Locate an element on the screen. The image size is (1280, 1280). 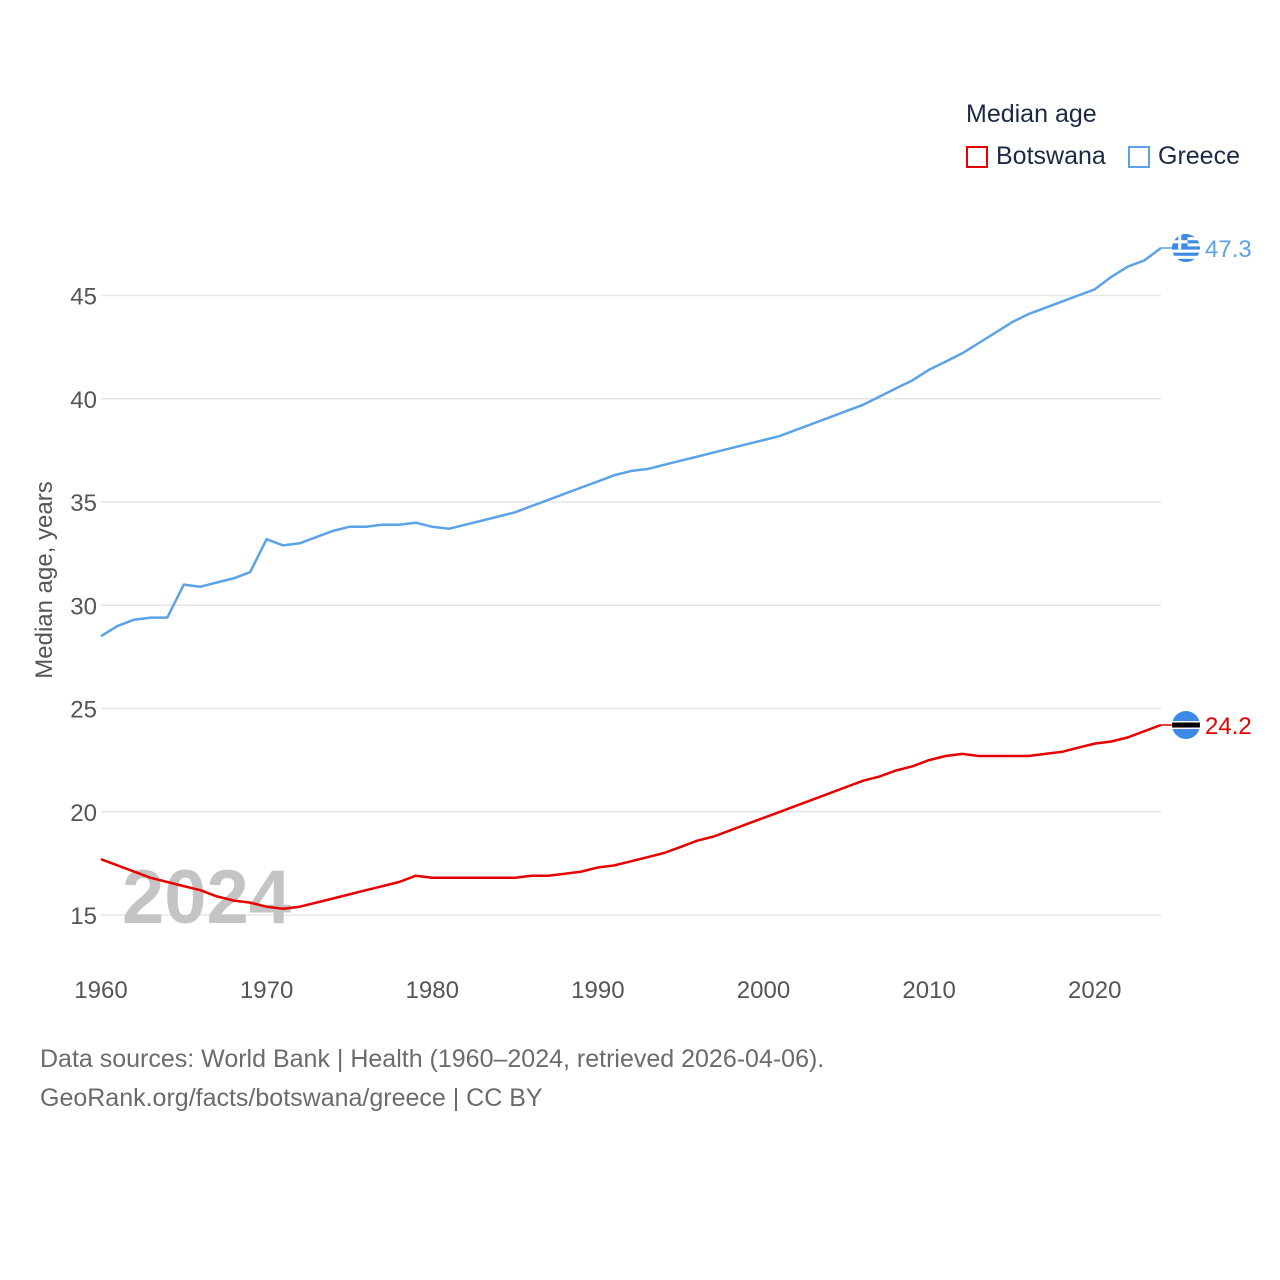
x-tick-label: 2000 is located at coordinates (763, 990).